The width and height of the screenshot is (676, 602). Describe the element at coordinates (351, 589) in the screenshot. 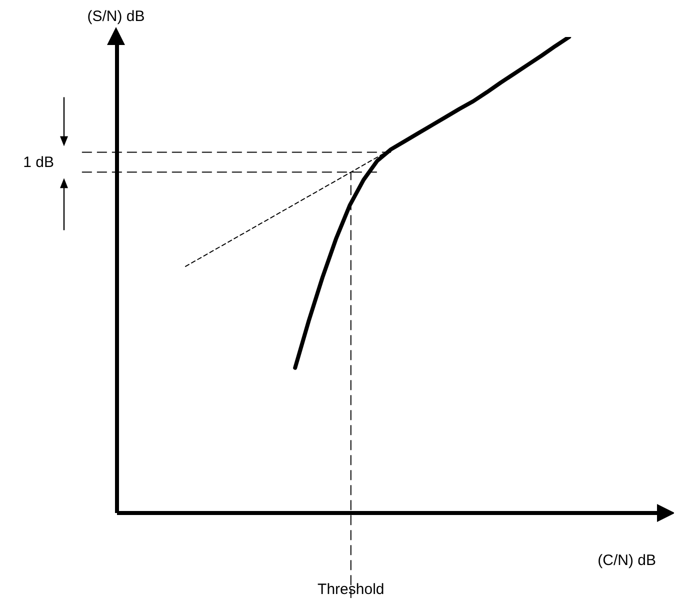

I see `text: Threshold` at that location.